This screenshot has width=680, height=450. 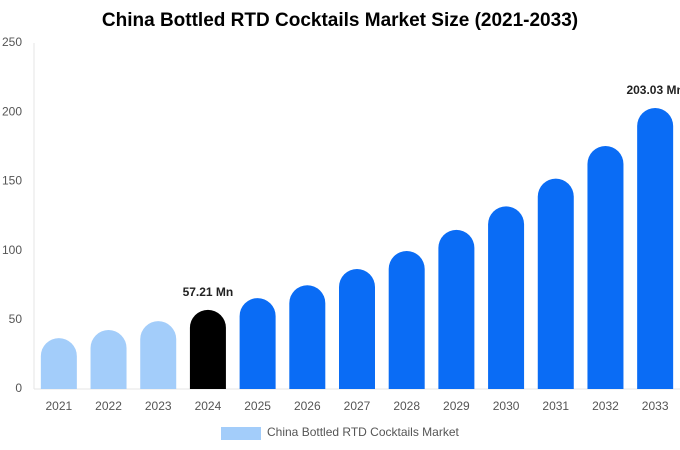 What do you see at coordinates (208, 292) in the screenshot?
I see `value-label: 57.21 Mn` at bounding box center [208, 292].